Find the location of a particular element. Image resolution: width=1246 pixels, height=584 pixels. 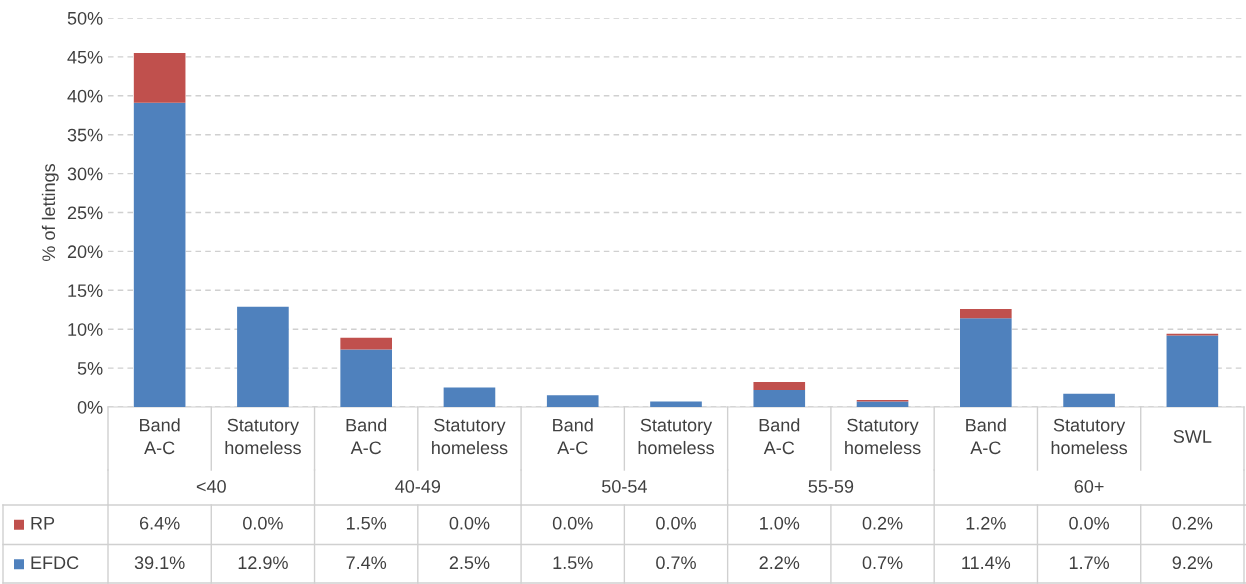

y-tick-label: 45% is located at coordinates (85, 57).